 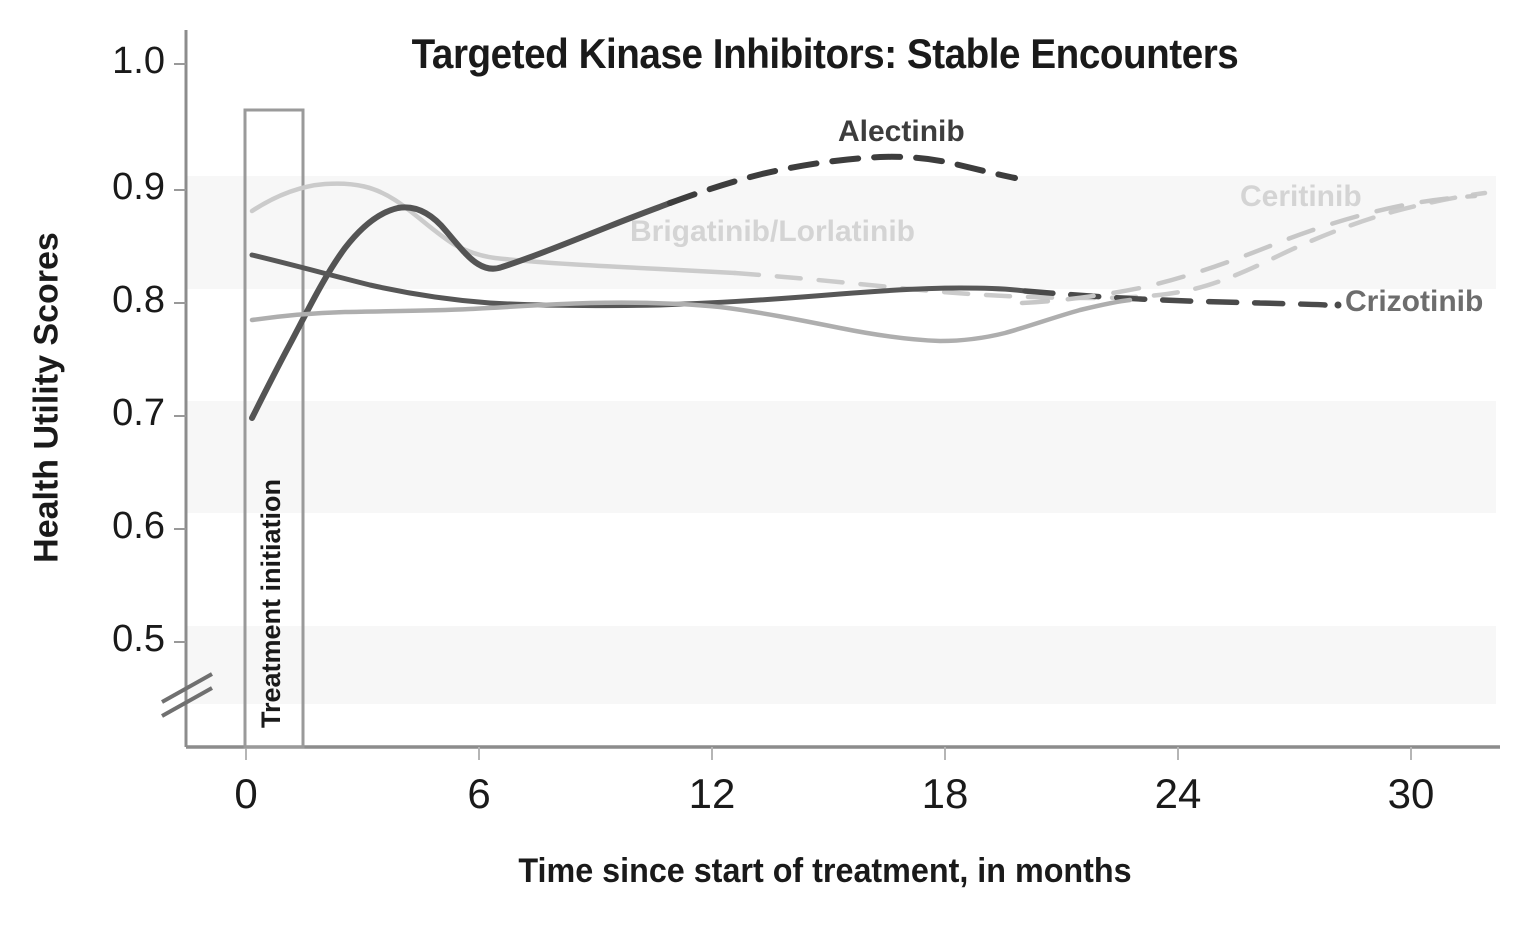 What do you see at coordinates (1175, 298) in the screenshot?
I see `series-crizotinib-dashed` at bounding box center [1175, 298].